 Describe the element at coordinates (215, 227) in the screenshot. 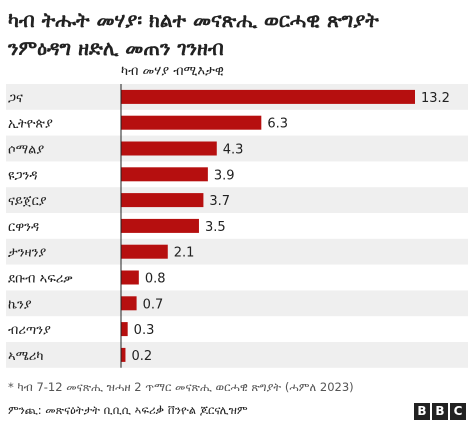

I see `data-label: 3.5` at that location.